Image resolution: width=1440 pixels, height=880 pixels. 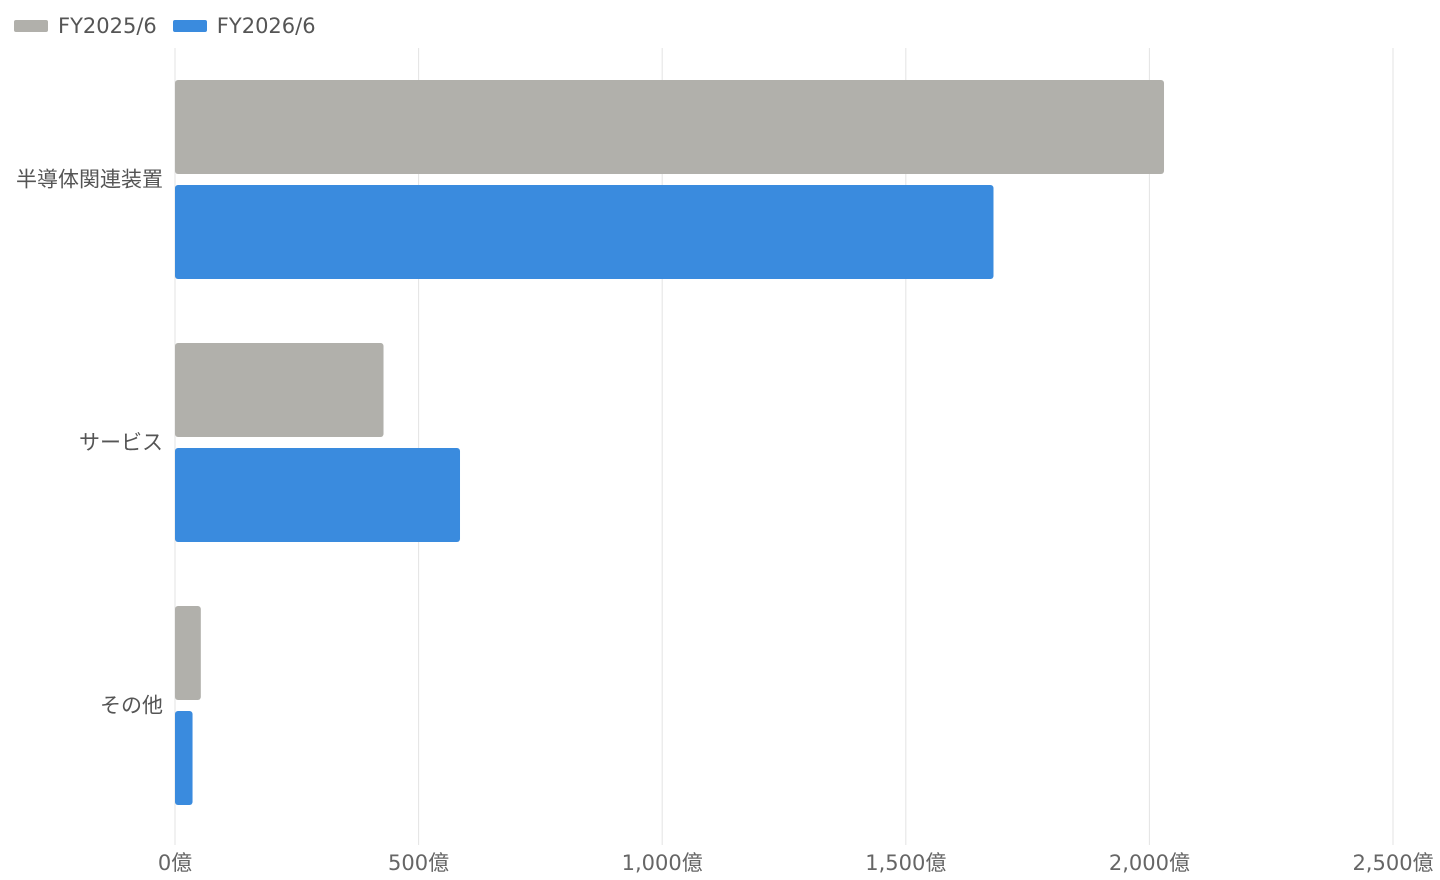 I want to click on legend-item-fy2026: FY2026/6, so click(x=244, y=26).